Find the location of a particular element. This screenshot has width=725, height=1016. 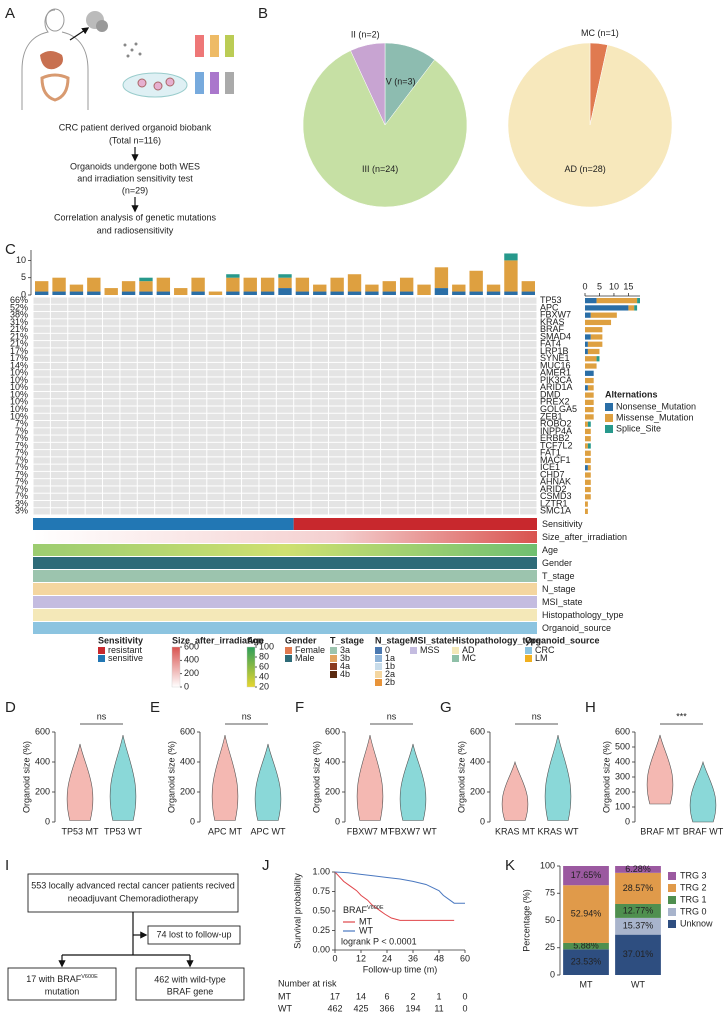

frequency-label: 10% is located at coordinates (19, 387).